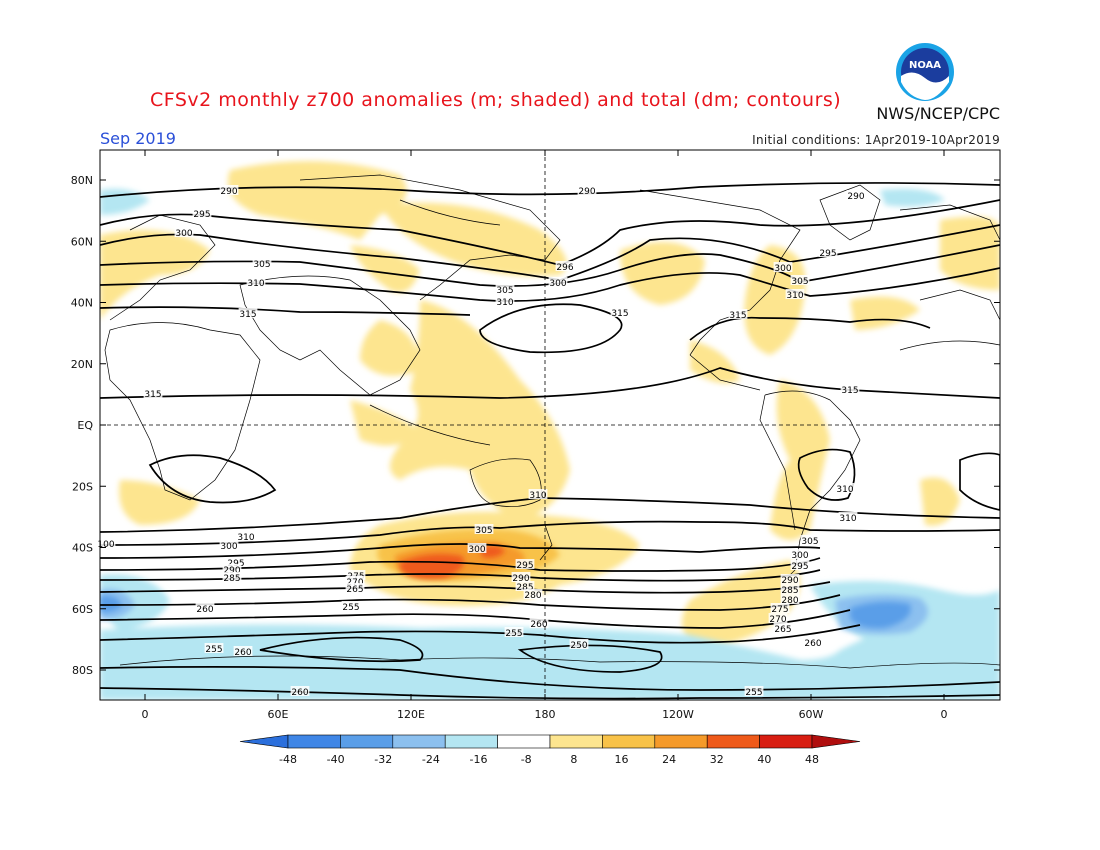 This screenshot has width=1100, height=850. I want to click on longitude-labels: 0 60E 120E 180 120W 60W 0, so click(545, 714).